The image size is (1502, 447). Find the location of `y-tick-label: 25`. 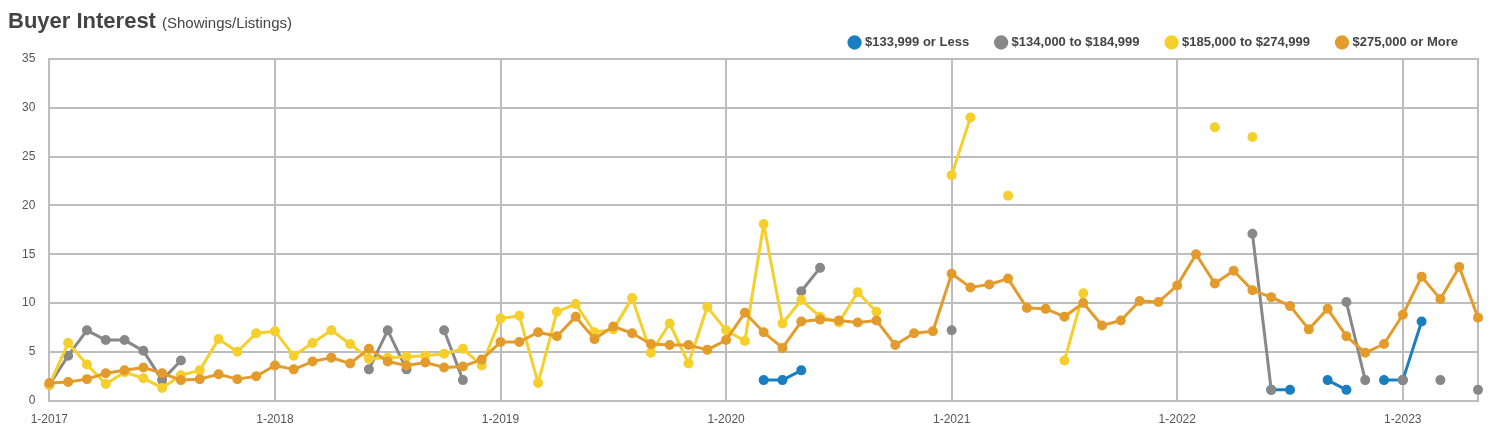

y-tick-label: 25 is located at coordinates (28, 155).